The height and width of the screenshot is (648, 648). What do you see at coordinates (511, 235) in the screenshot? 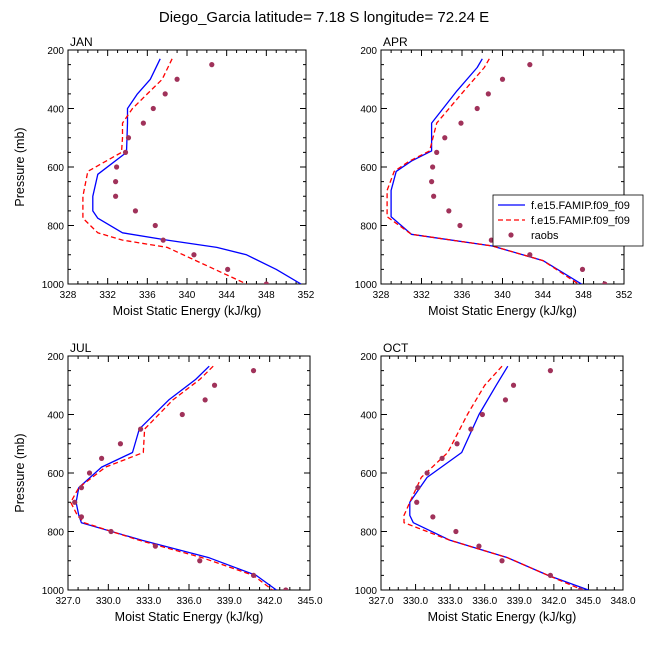
I see `legend-marker` at bounding box center [511, 235].